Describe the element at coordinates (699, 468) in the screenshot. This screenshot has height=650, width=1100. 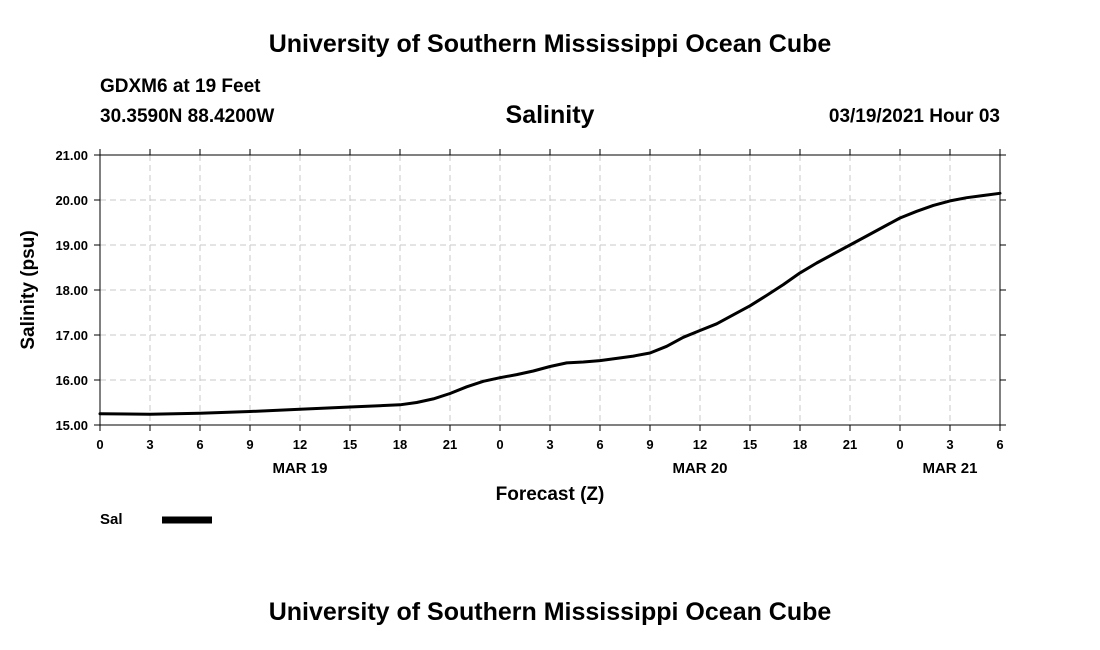
I see `date-label: MAR 20` at that location.